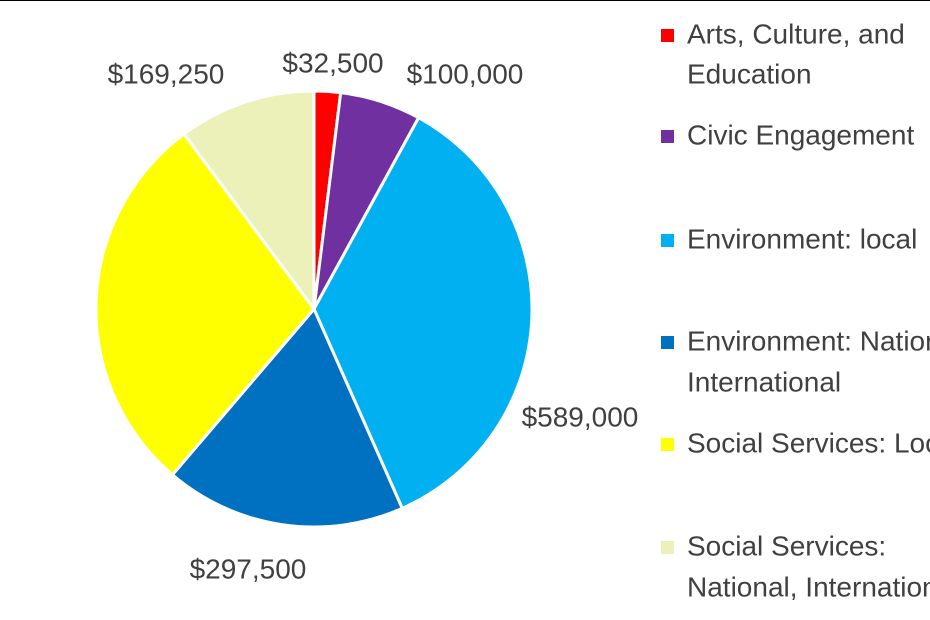 The image size is (930, 620). I want to click on legend-entry: Environment: National, International, so click(808, 361).